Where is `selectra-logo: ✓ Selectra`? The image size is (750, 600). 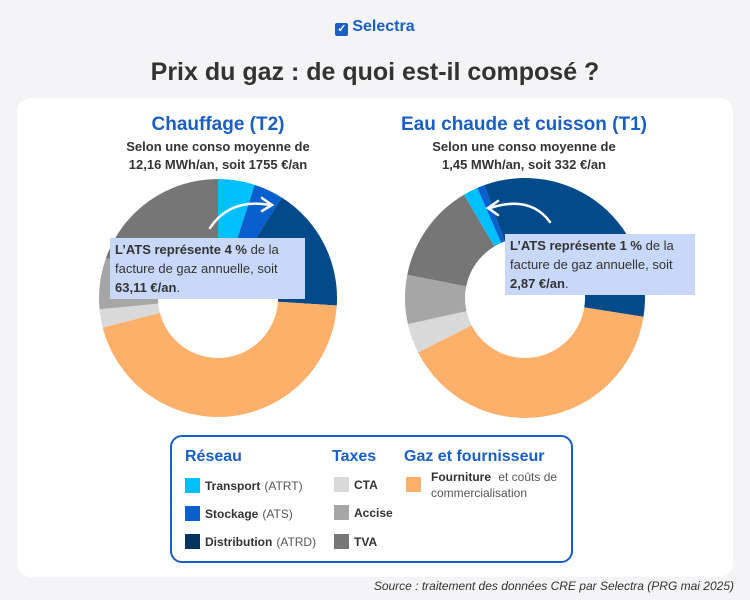 selectra-logo: ✓ Selectra is located at coordinates (375, 27).